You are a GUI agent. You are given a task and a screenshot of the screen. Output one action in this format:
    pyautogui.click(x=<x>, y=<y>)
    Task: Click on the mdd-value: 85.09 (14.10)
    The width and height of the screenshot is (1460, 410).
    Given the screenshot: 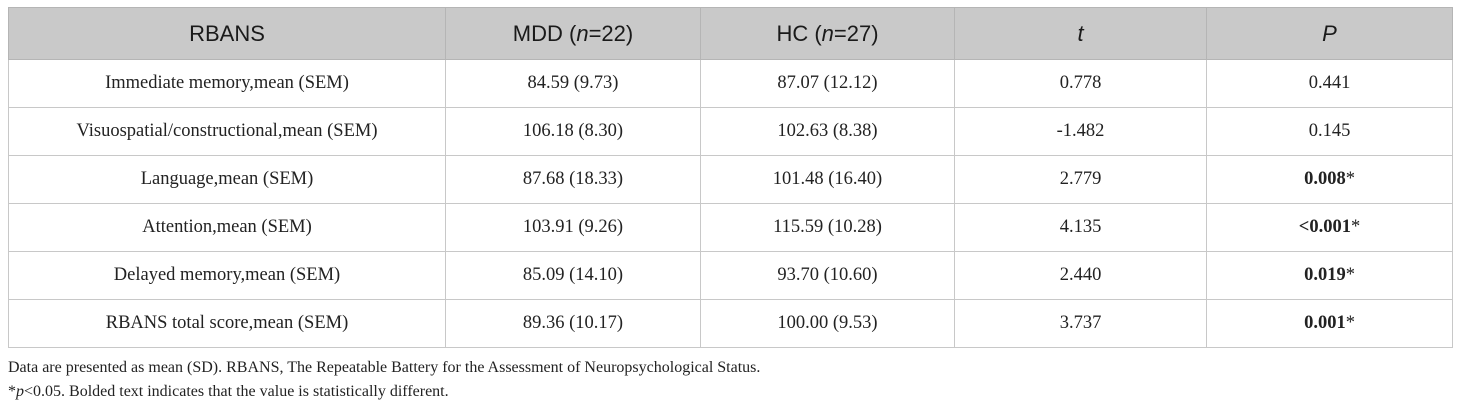 What is the action you would take?
    pyautogui.click(x=573, y=275)
    